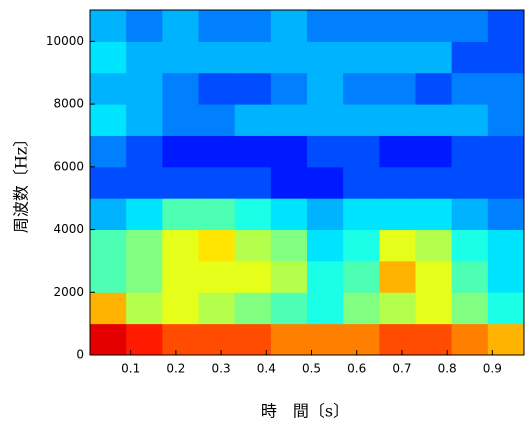 This screenshot has width=526, height=427. I want to click on x-tick-label: 0.5, so click(311, 369).